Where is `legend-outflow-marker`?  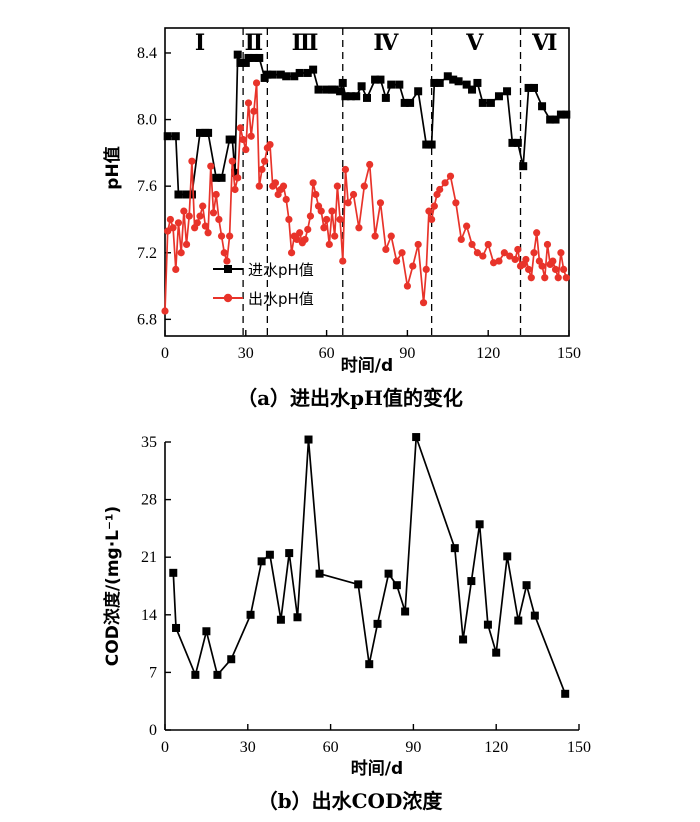
legend-outflow-marker is located at coordinates (228, 298).